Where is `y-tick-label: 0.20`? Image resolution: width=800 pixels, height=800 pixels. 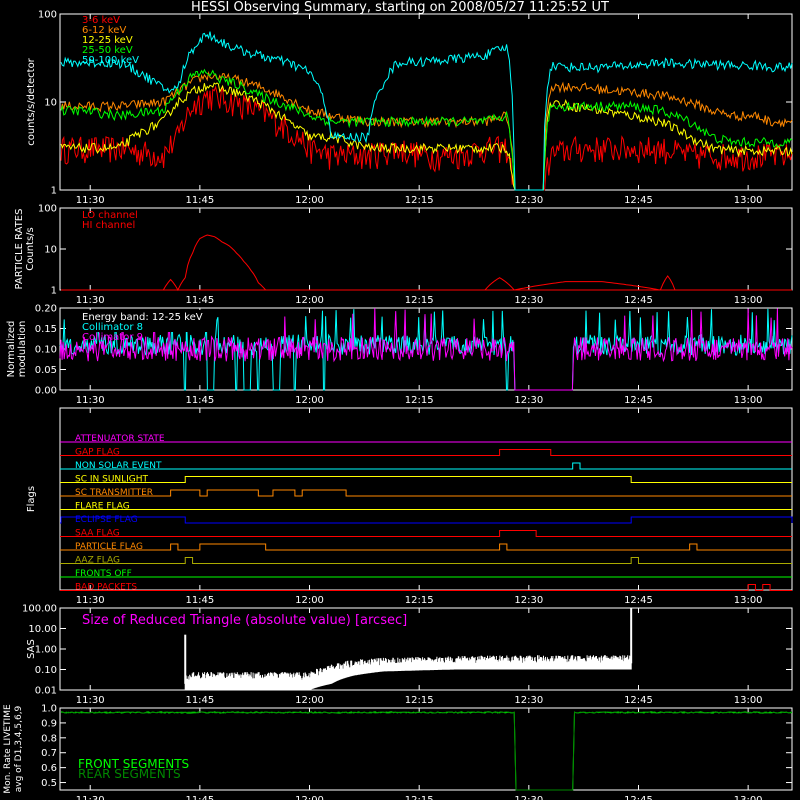 y-tick-label: 0.20 is located at coordinates (46, 309).